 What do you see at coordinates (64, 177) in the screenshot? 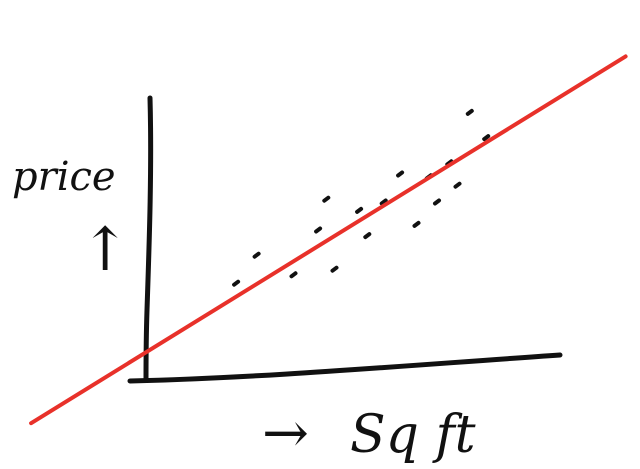
I see `y-axis-label: price` at bounding box center [64, 177].